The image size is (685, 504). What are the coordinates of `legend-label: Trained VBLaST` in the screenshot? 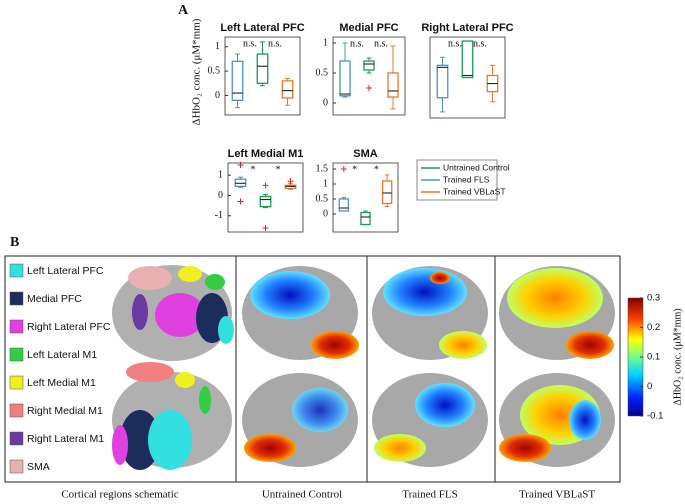 It's located at (474, 191).